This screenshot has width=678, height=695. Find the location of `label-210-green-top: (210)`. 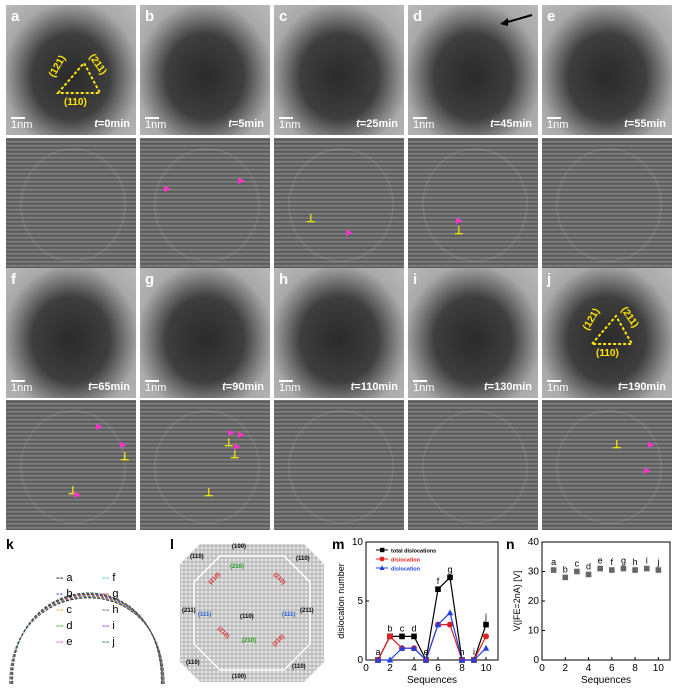

label-210-green-top: (210) is located at coordinates (237, 567).